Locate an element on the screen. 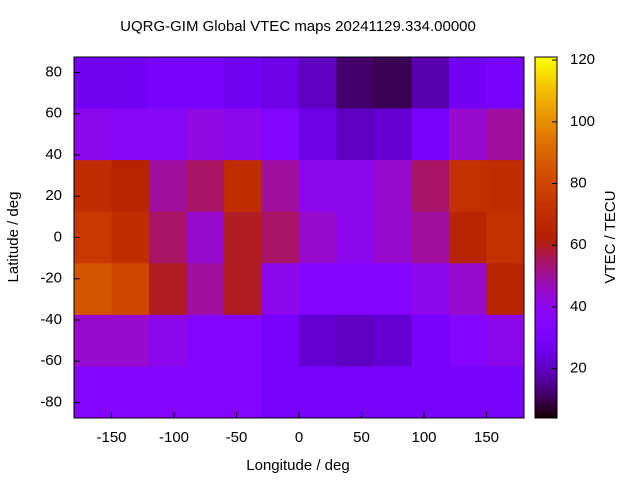 This screenshot has width=640, height=485. x-tick-label: 50 is located at coordinates (361, 437).